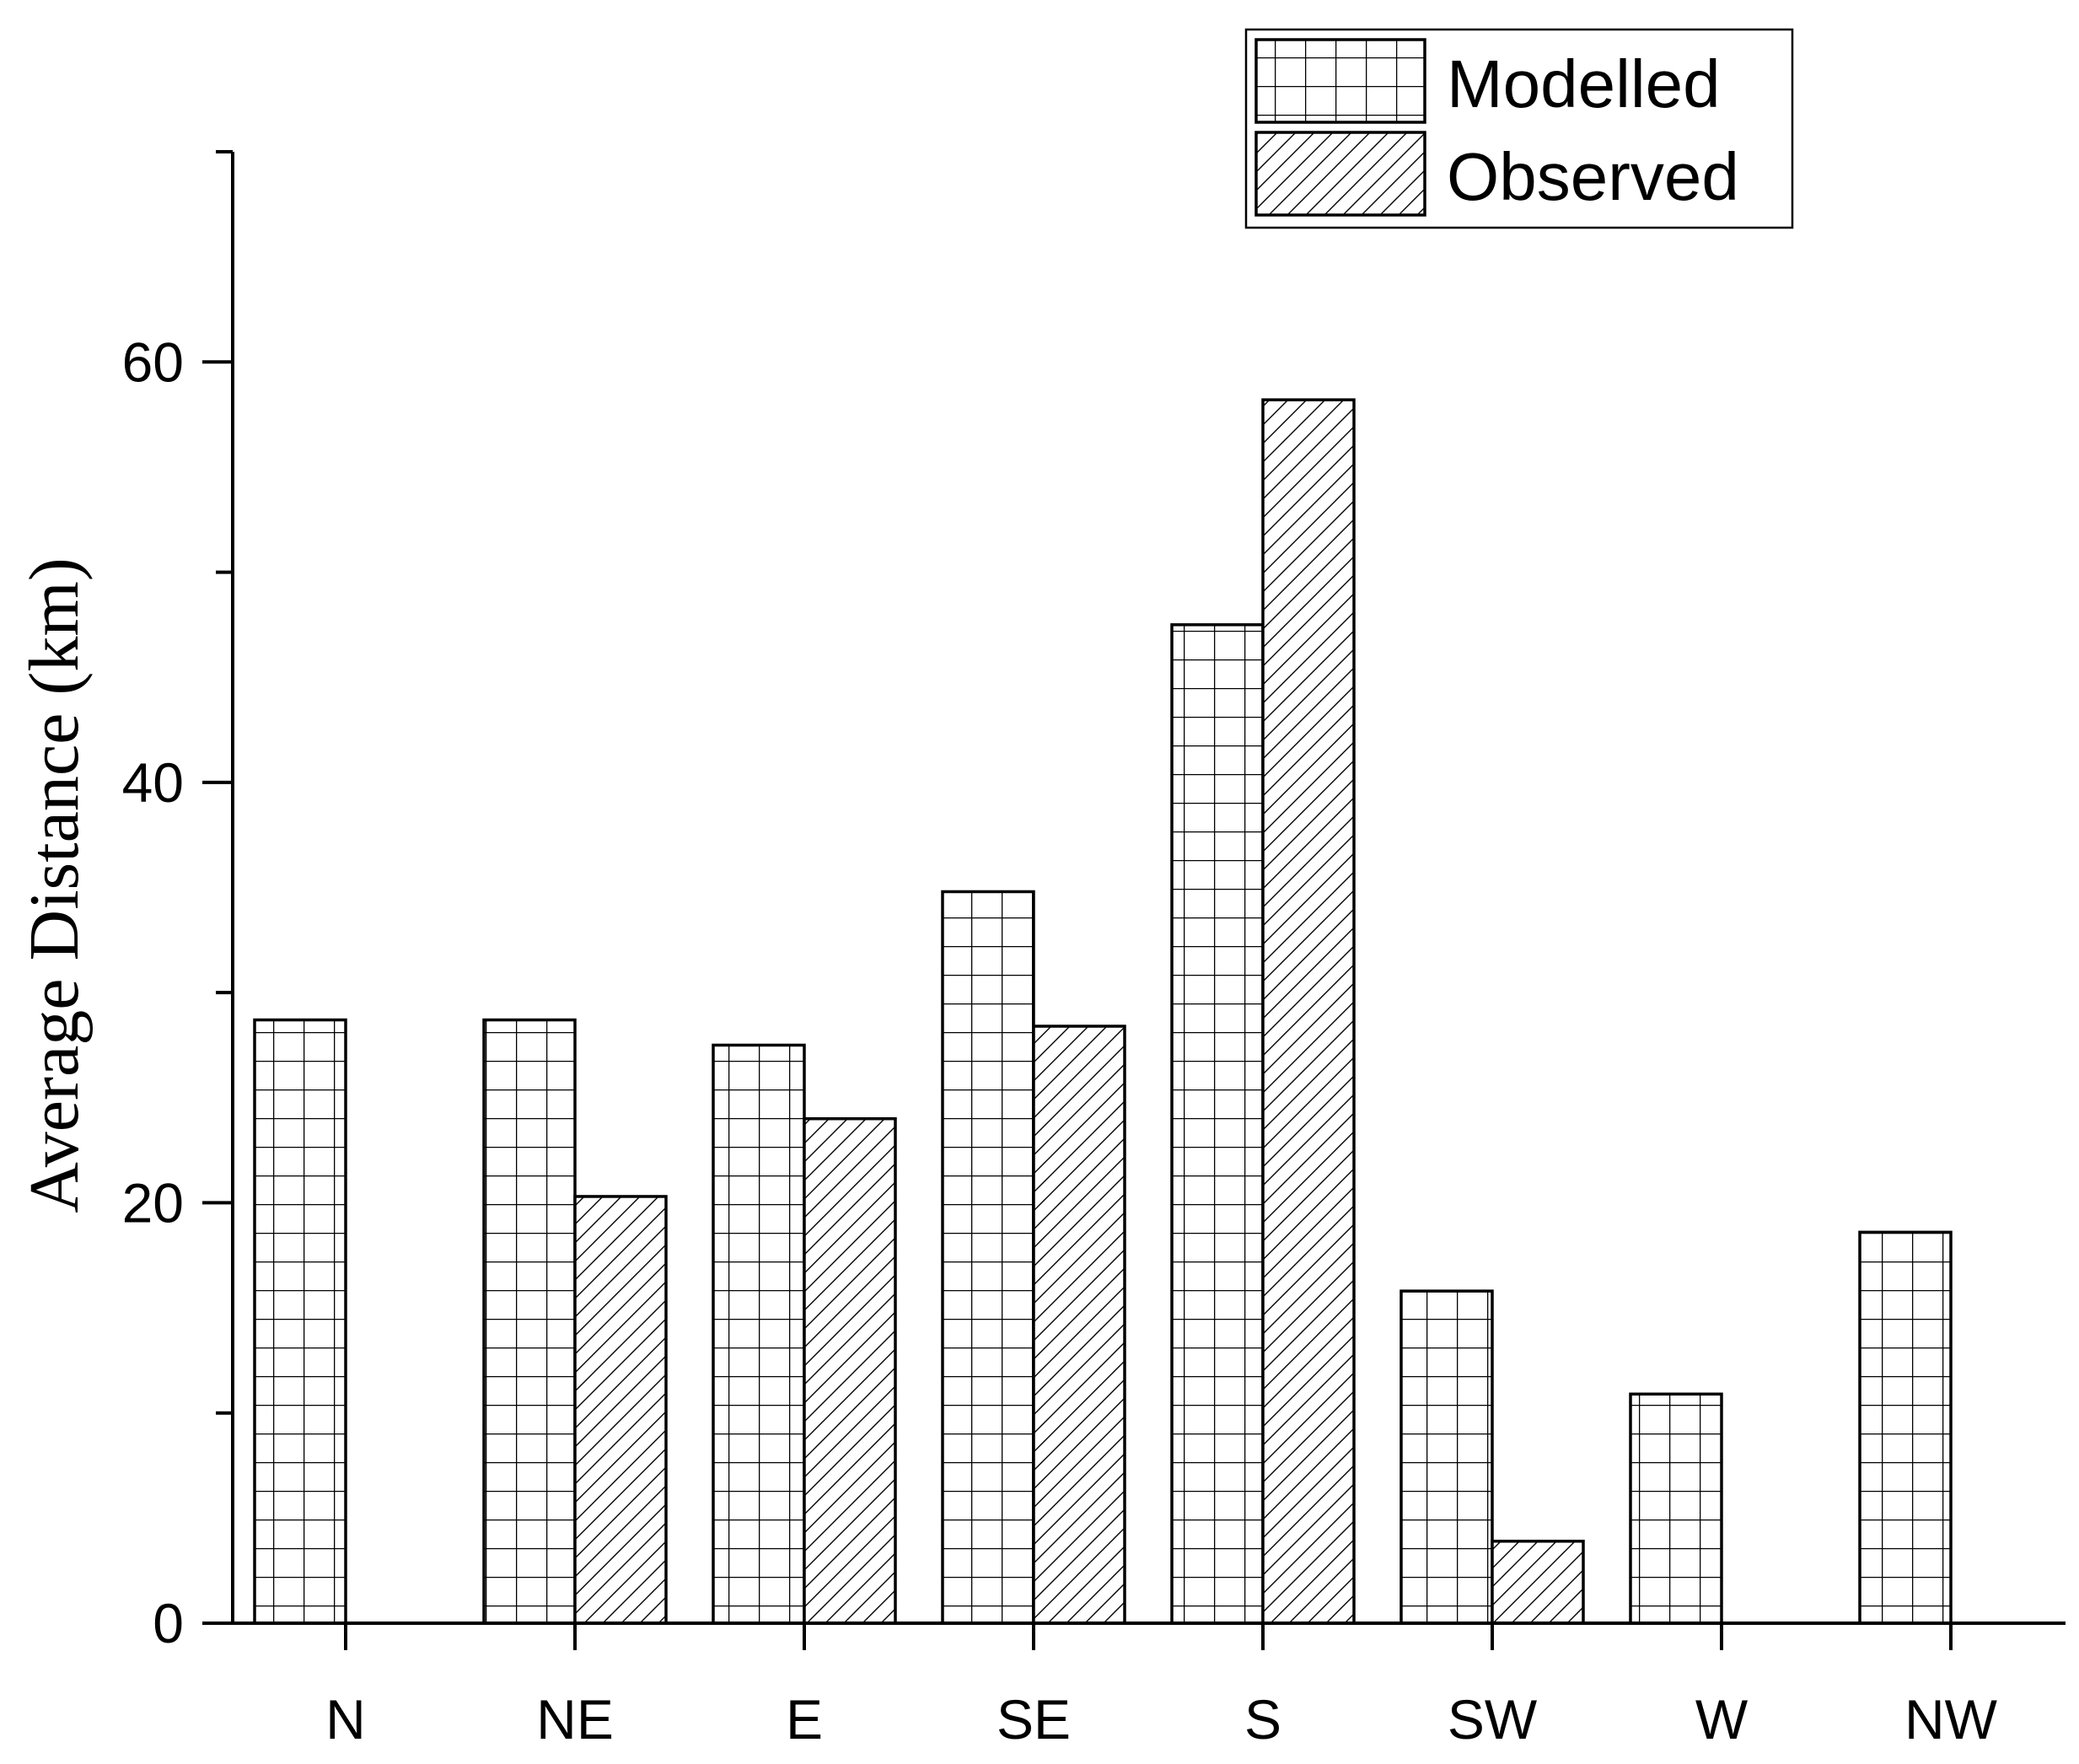  I want to click on y-tick-label: 0, so click(169, 1623).